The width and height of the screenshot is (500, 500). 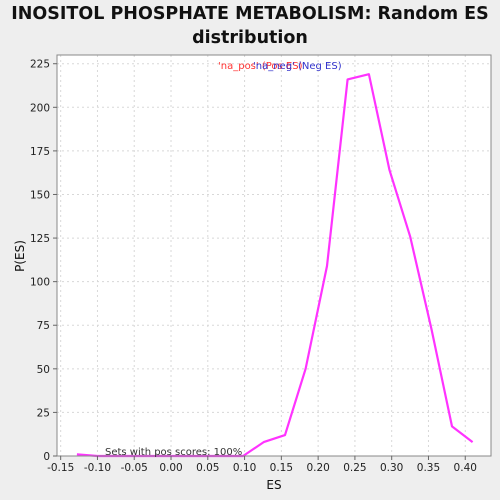 I want to click on x-tick-label: -0.15, so click(x=60, y=468).